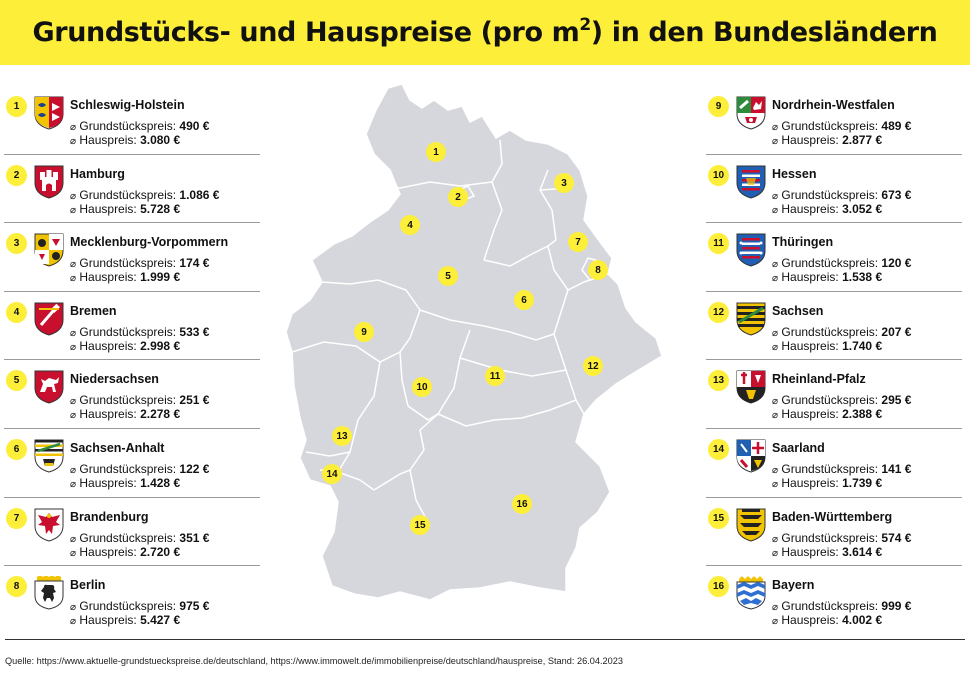  Describe the element at coordinates (793, 585) in the screenshot. I see `state-name: Bayern` at that location.